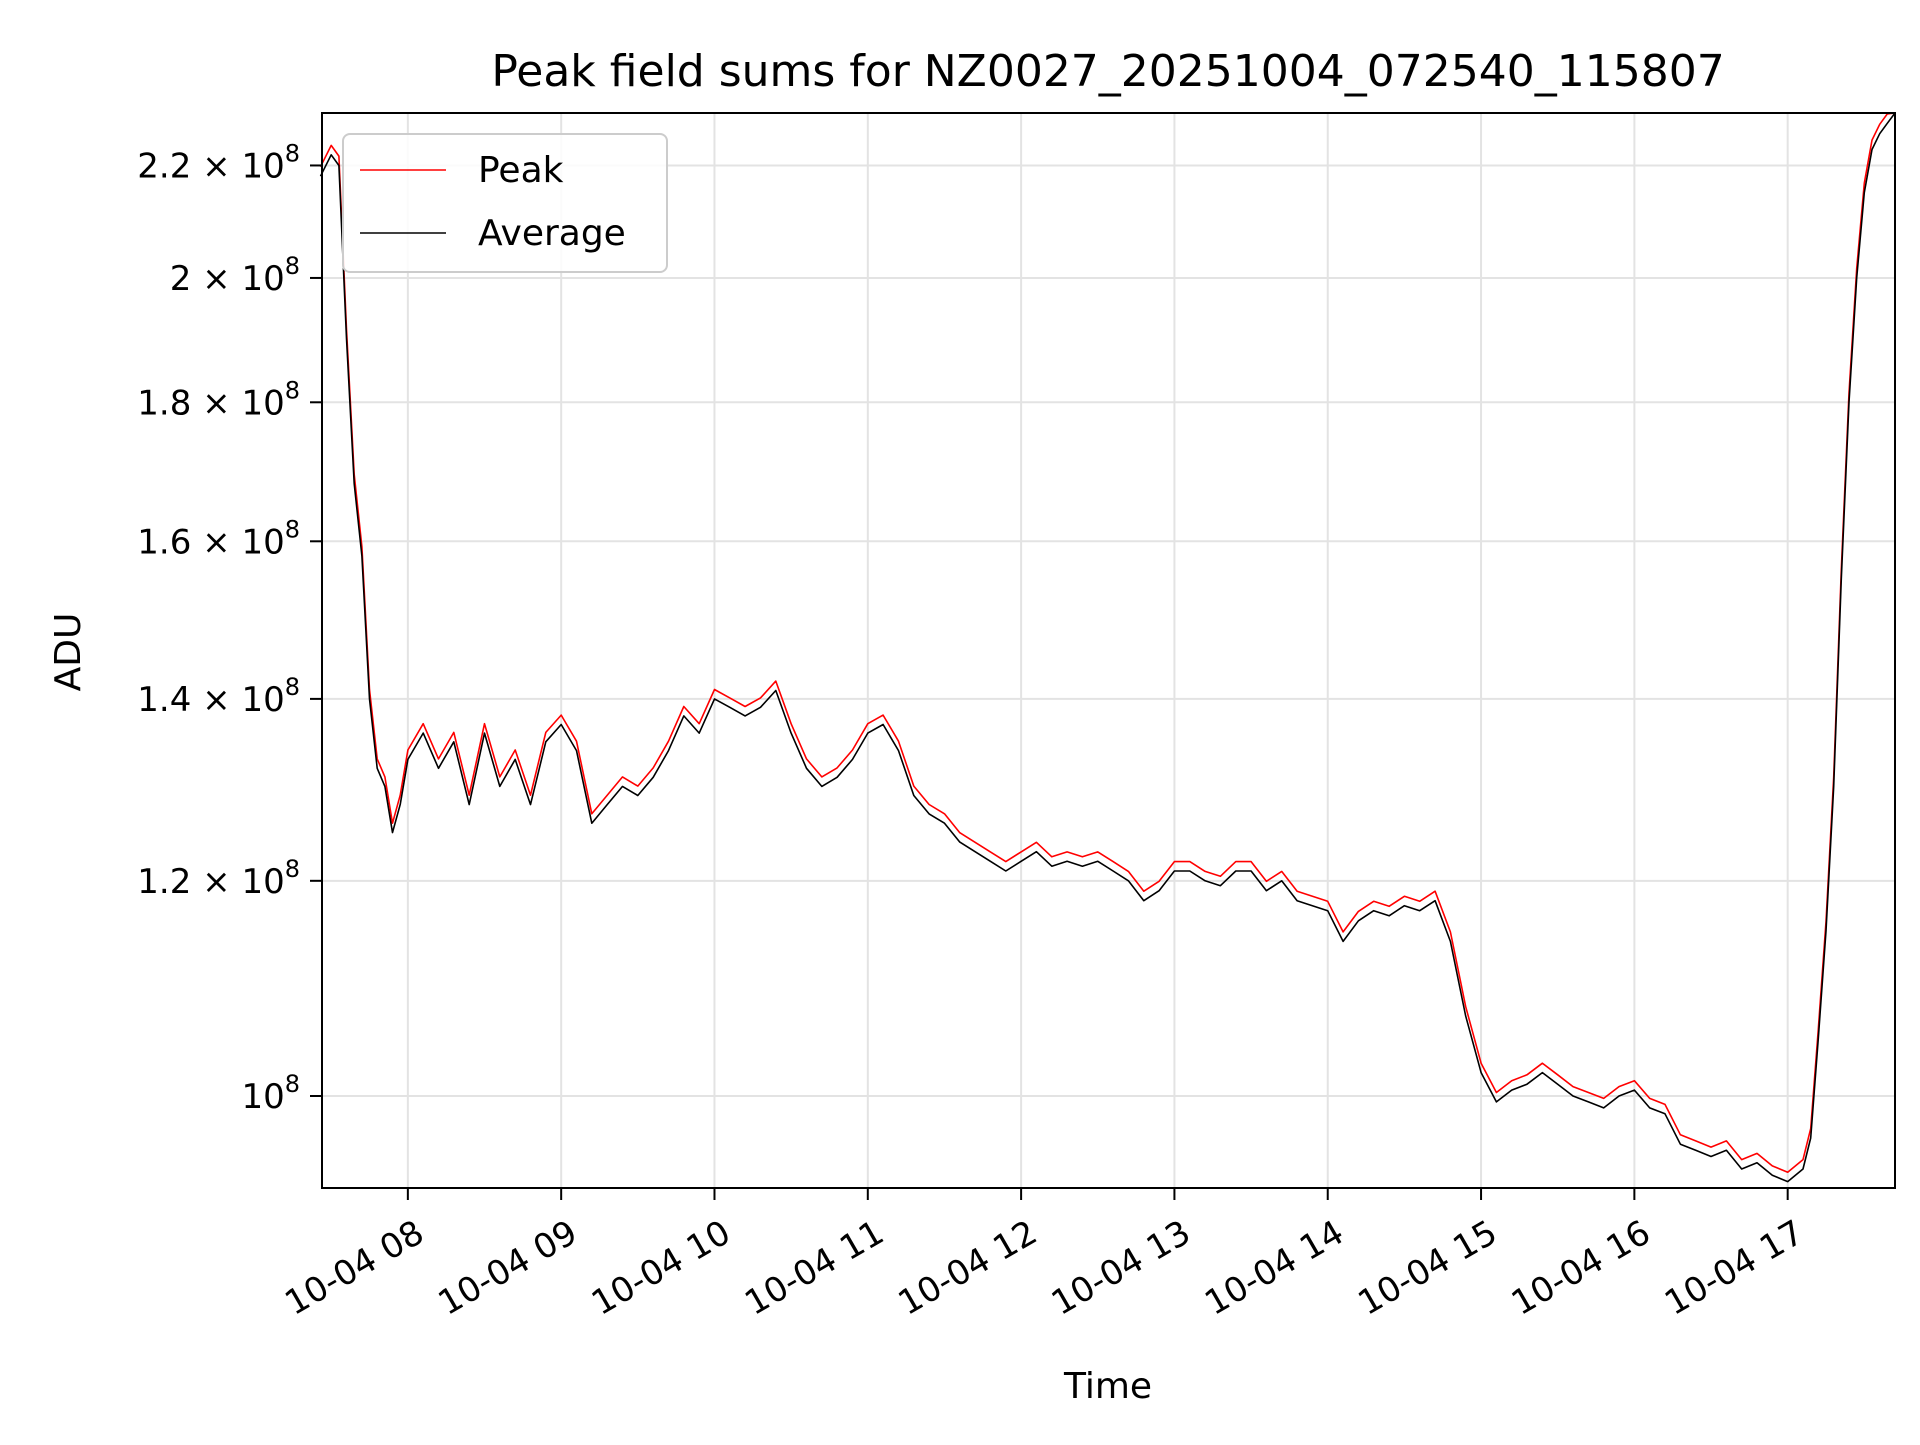 This screenshot has width=1920, height=1445. I want to click on y-tick-mantissa: 1.2, so click(164, 882).